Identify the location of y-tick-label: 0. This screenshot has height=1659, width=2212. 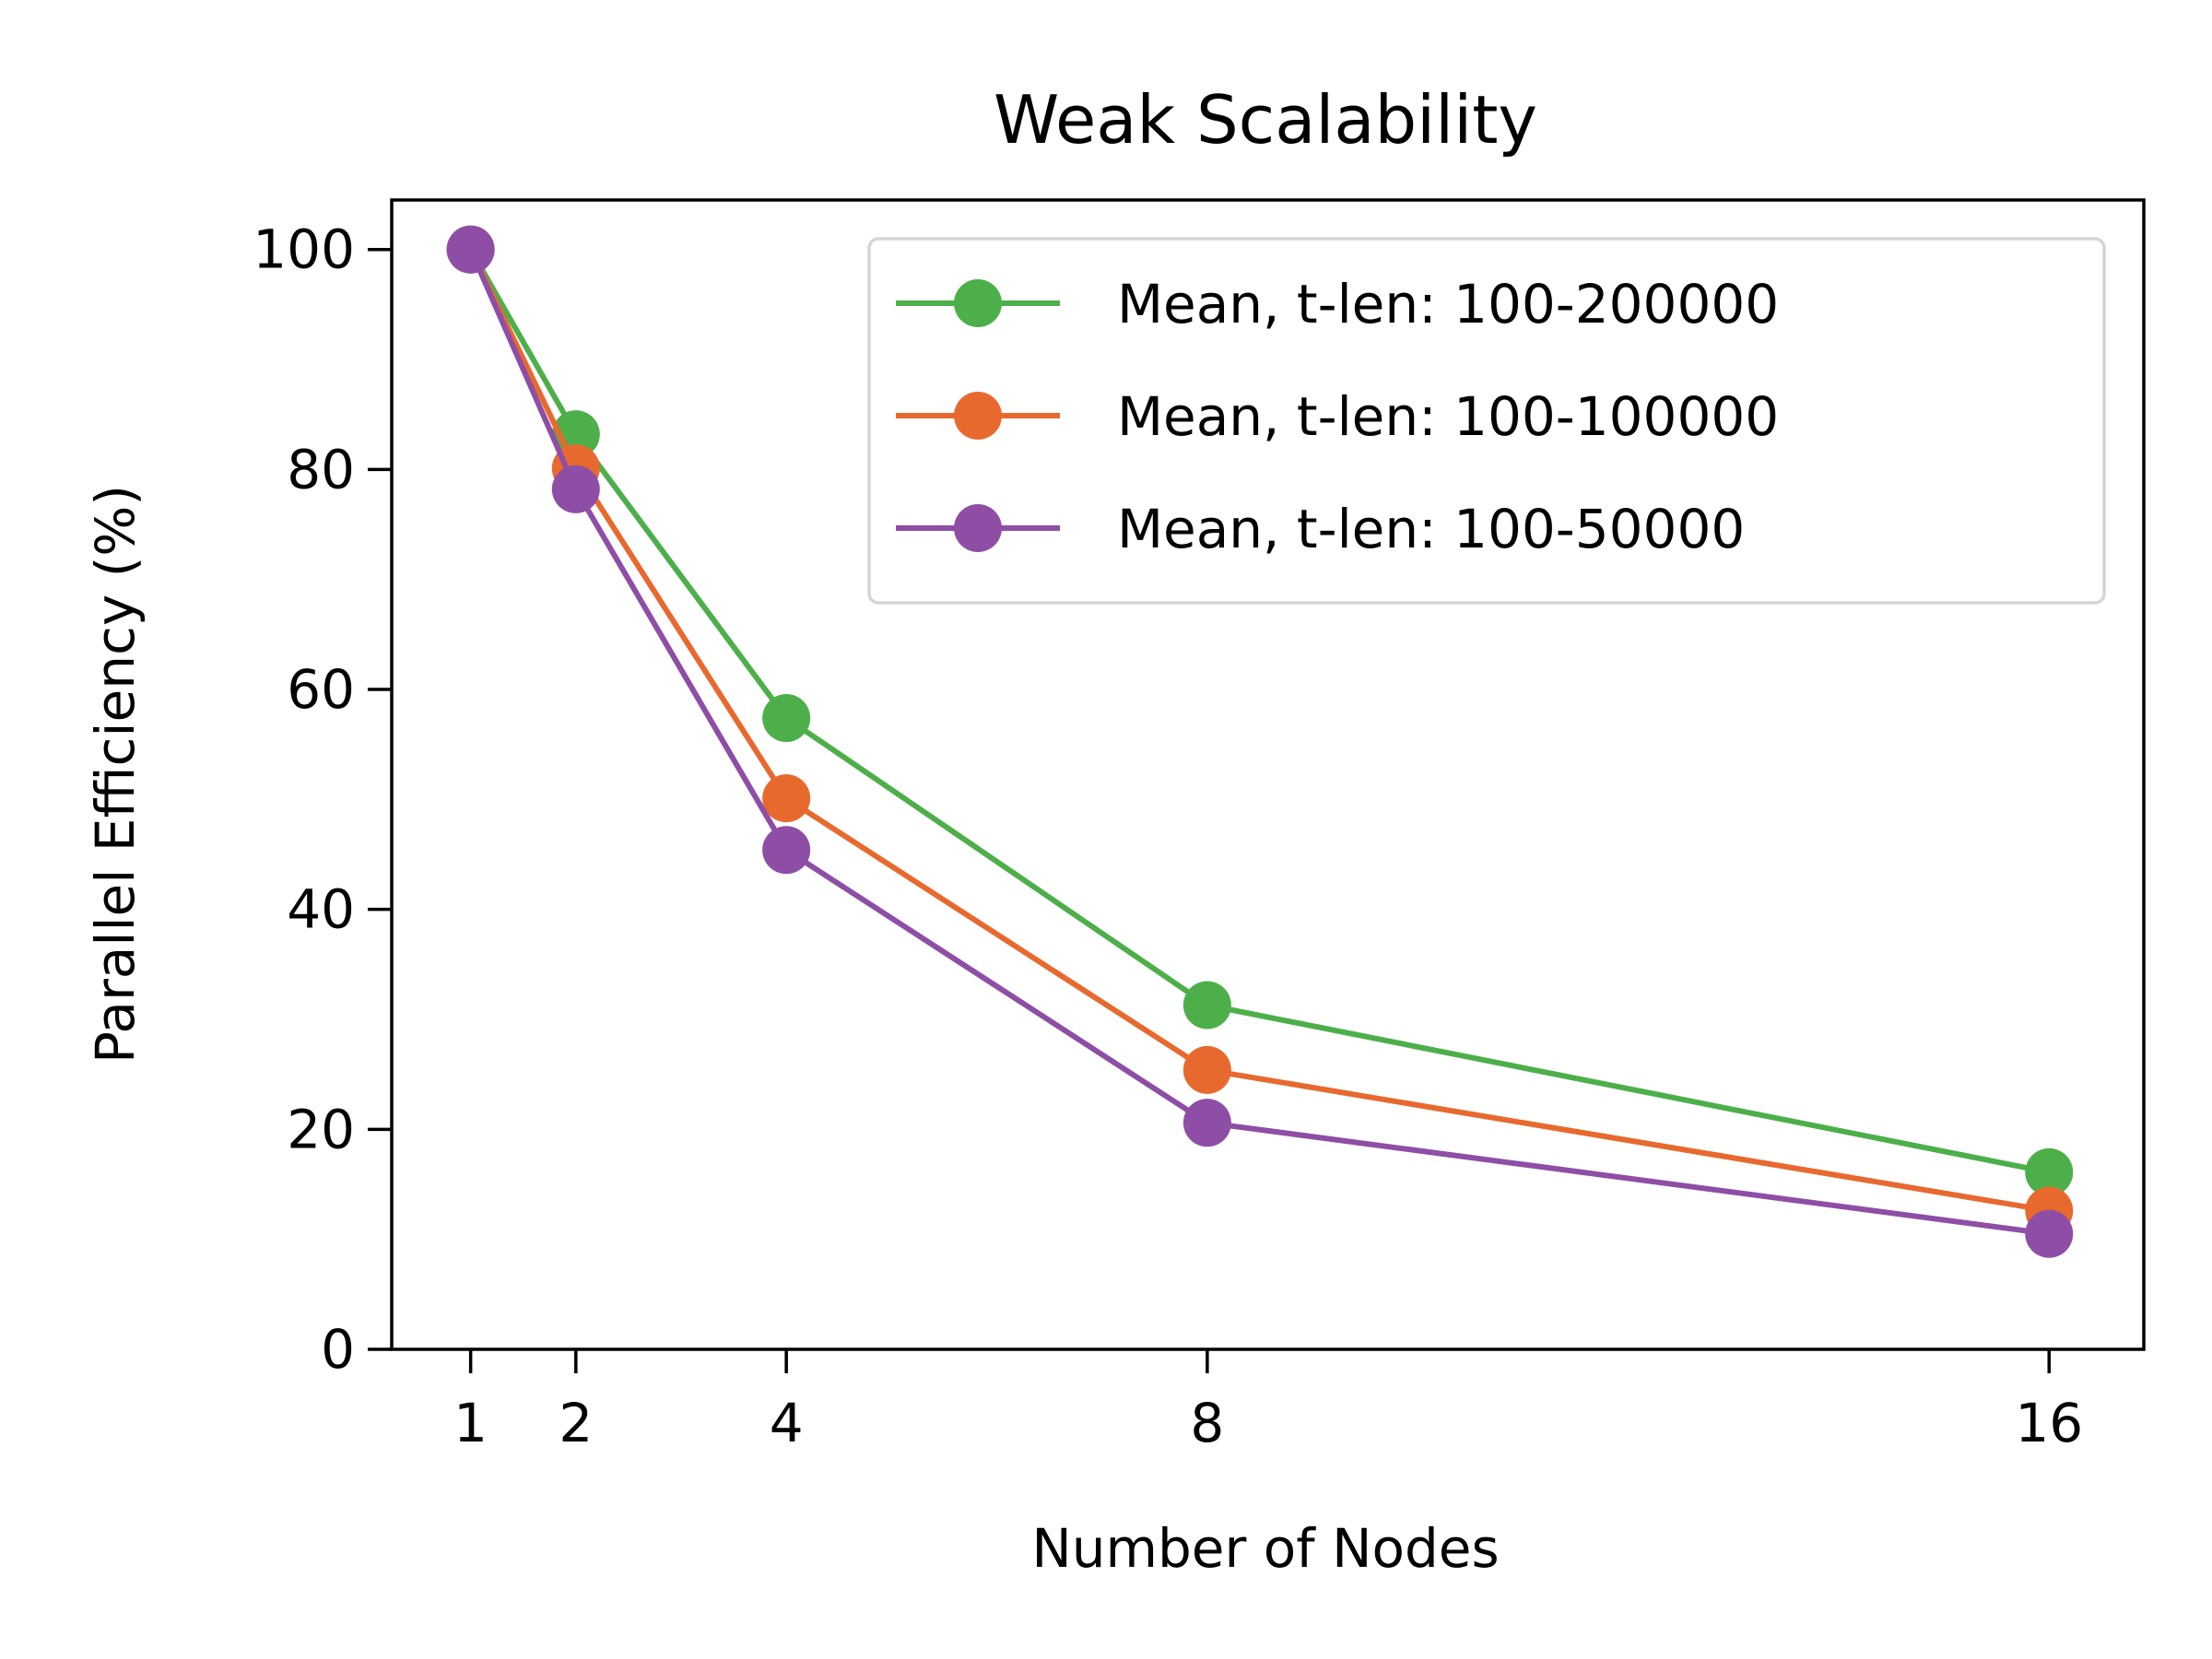
(338, 1349).